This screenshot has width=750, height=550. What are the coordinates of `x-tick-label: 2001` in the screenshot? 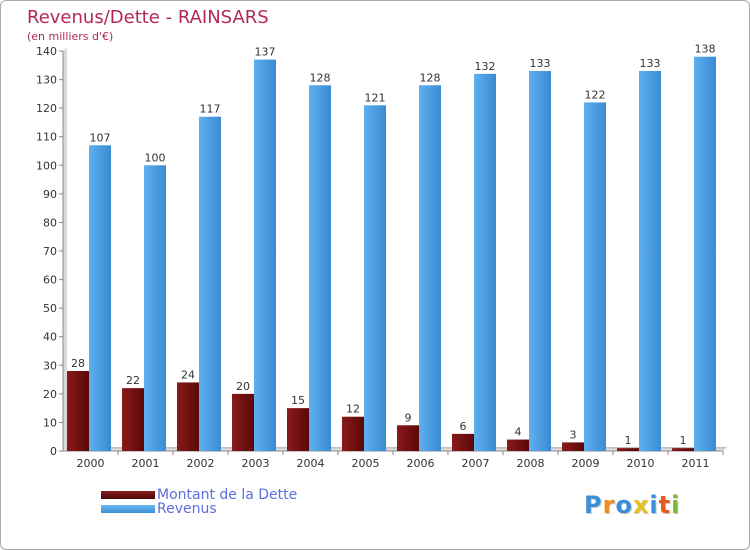 It's located at (146, 463).